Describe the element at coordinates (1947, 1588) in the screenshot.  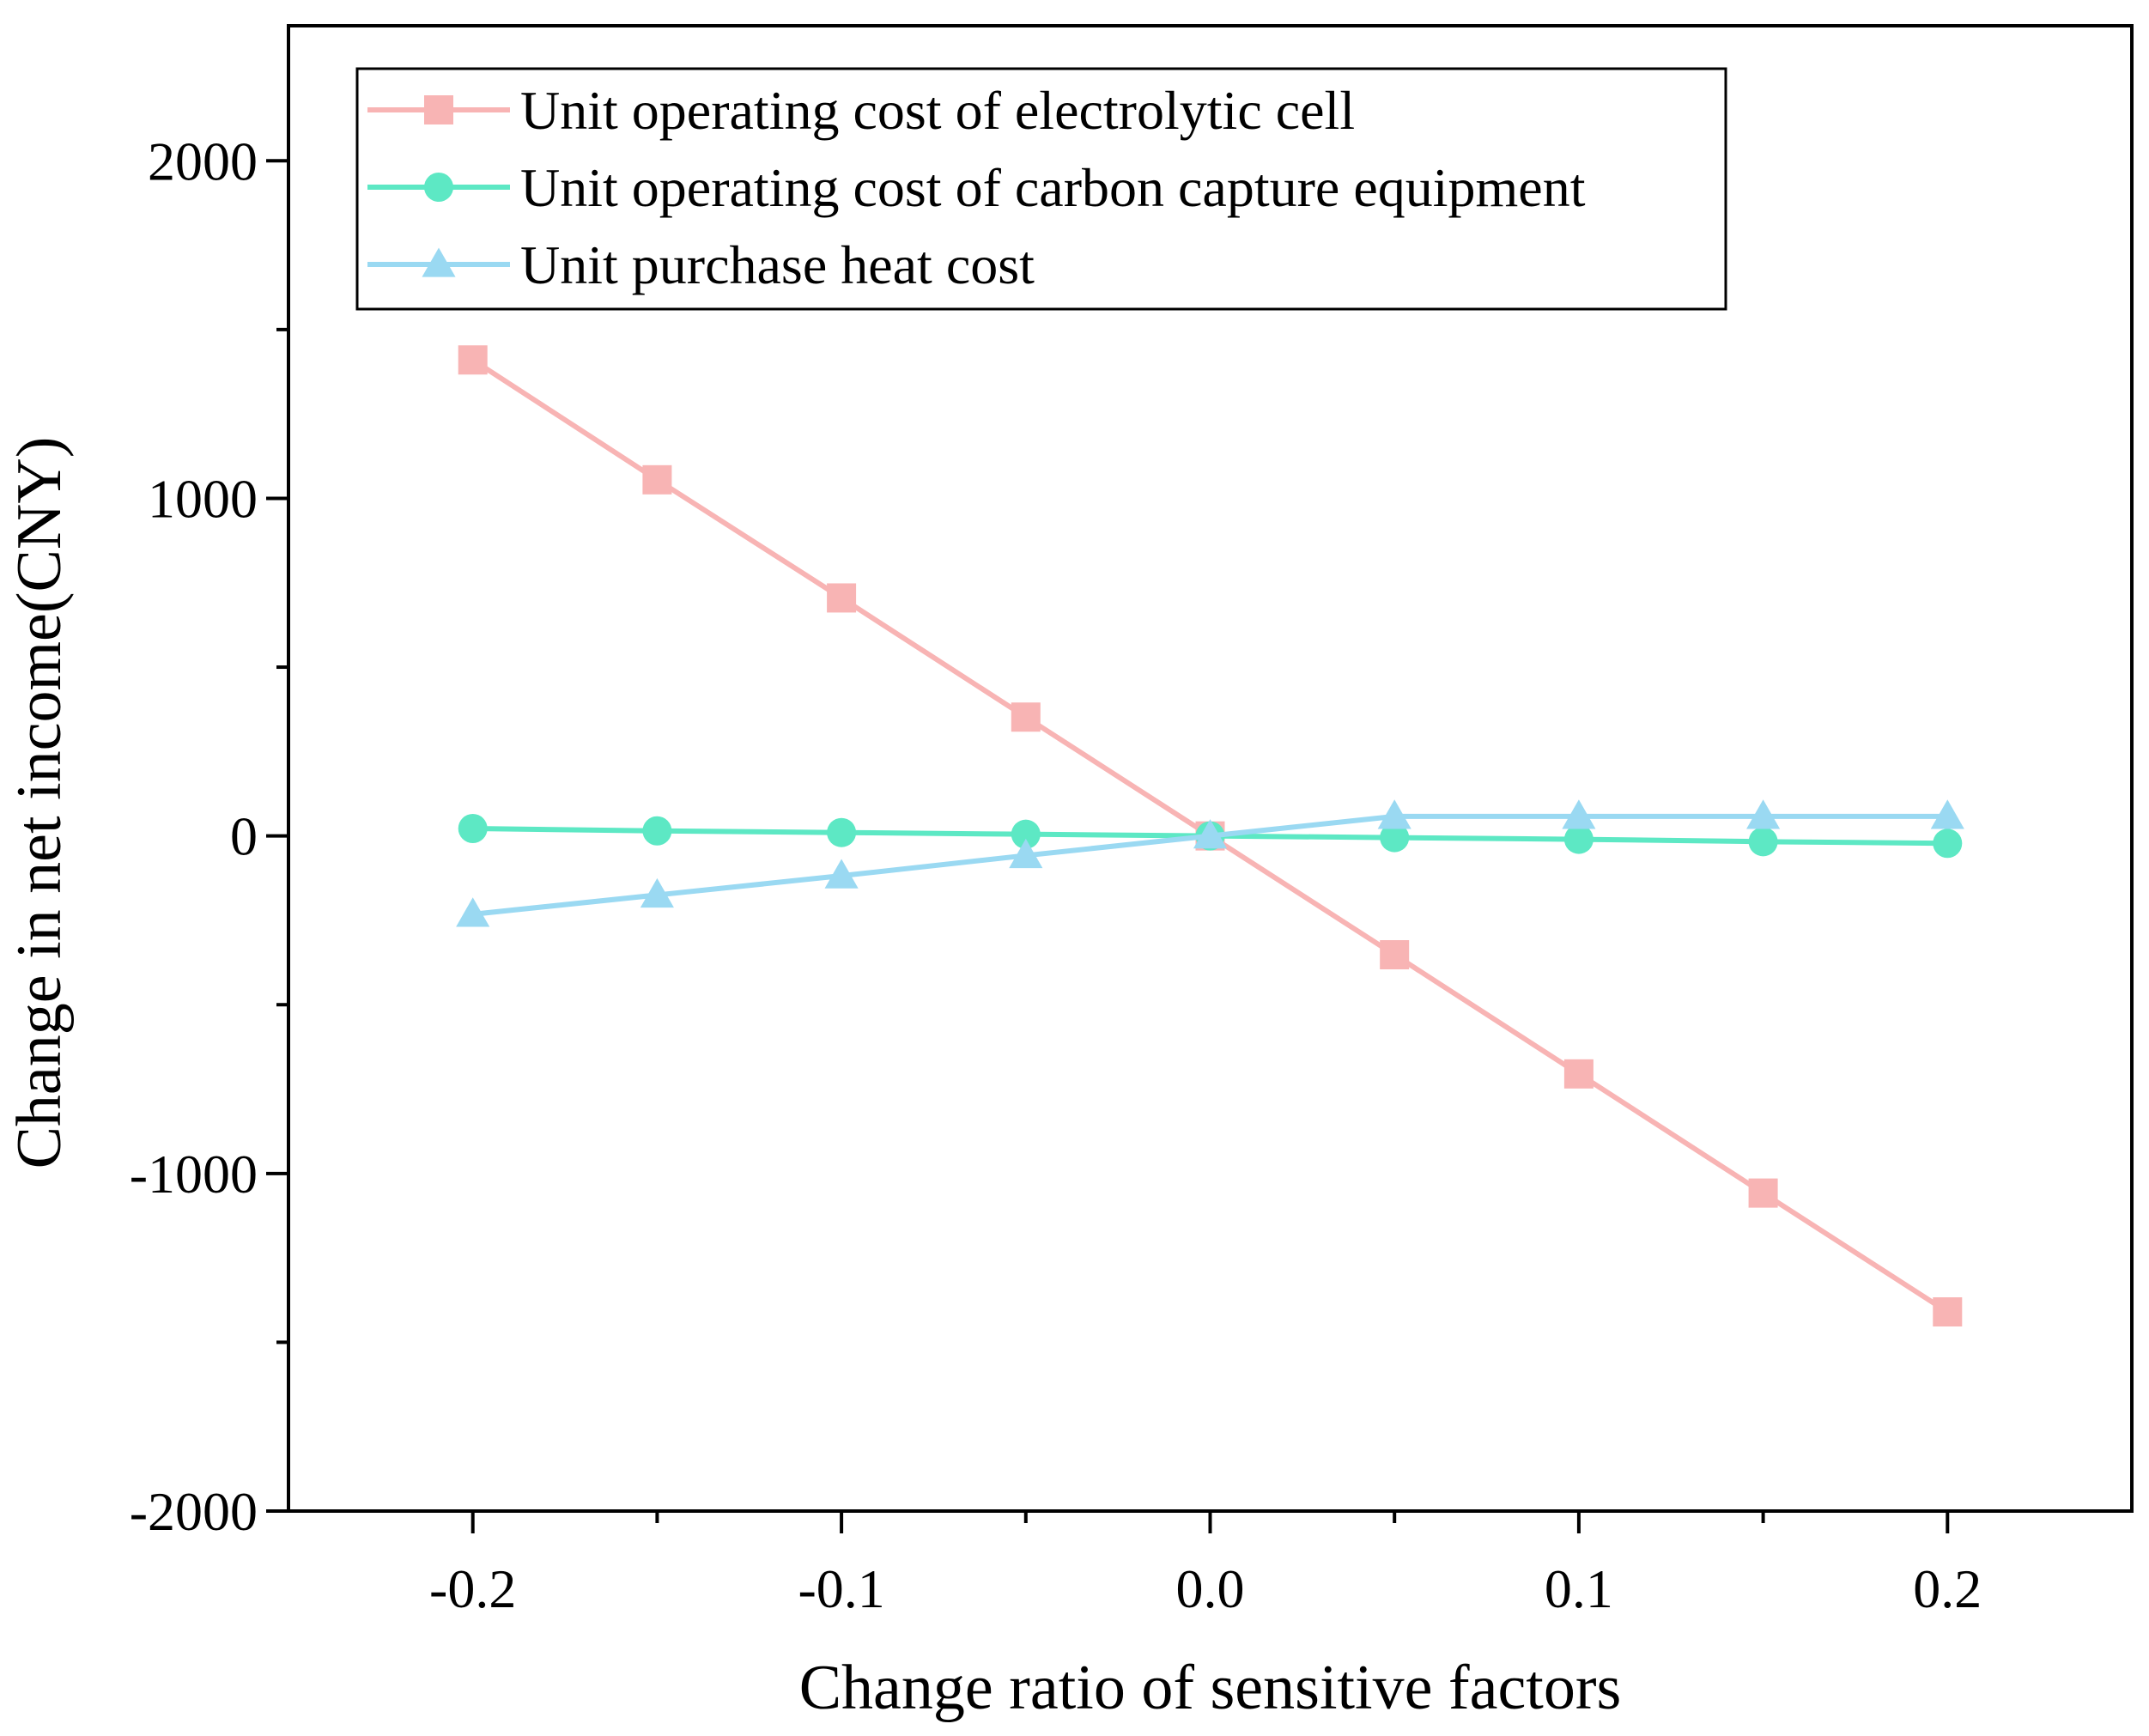
I see `x-tick-label: 0.2` at that location.